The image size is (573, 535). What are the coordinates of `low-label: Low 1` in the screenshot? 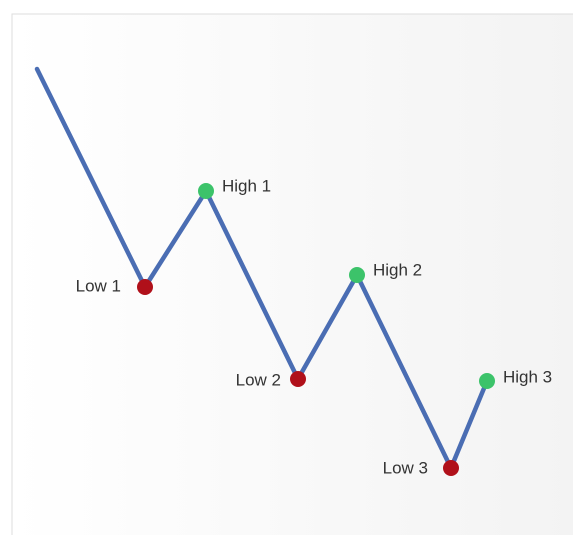 It's located at (98, 285).